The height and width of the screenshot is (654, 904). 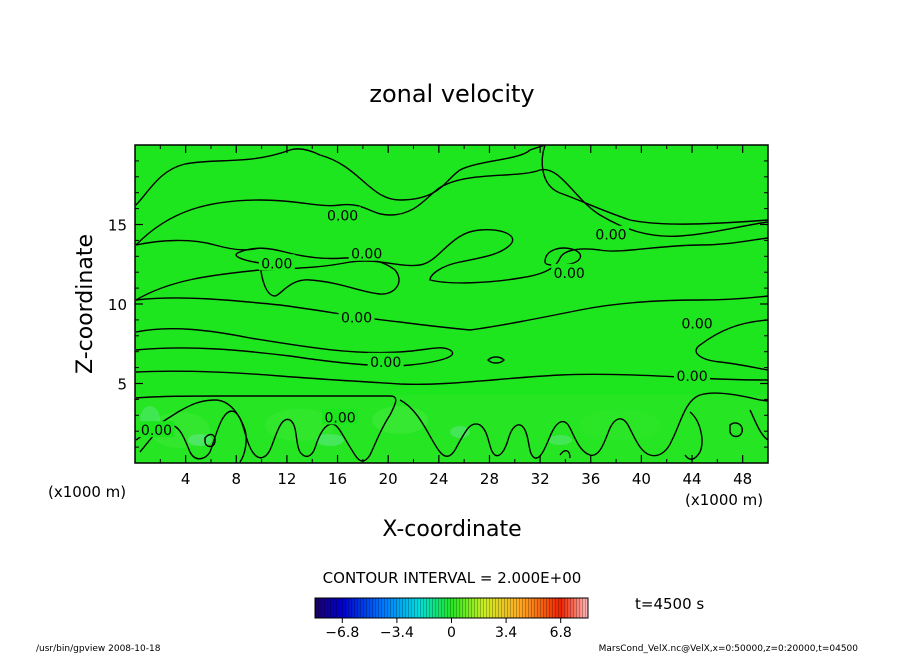 I want to click on x-tick-label: 12, so click(x=286, y=479).